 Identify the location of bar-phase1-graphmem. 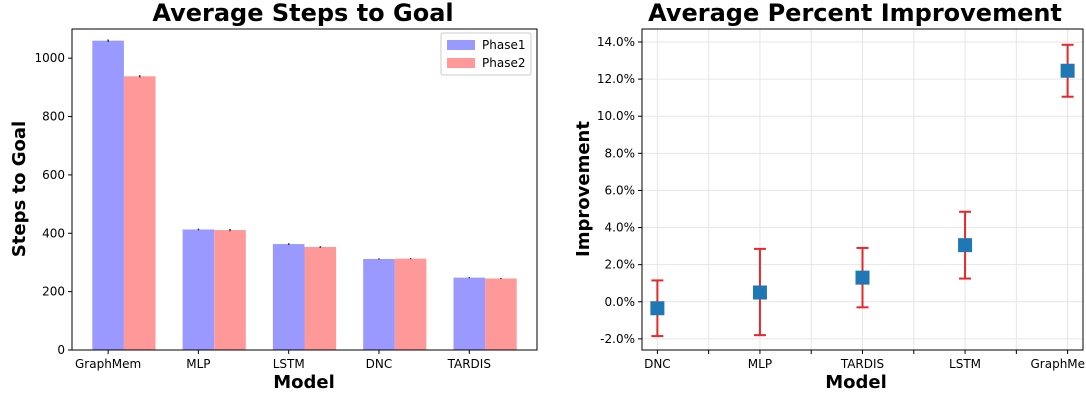
(108, 195).